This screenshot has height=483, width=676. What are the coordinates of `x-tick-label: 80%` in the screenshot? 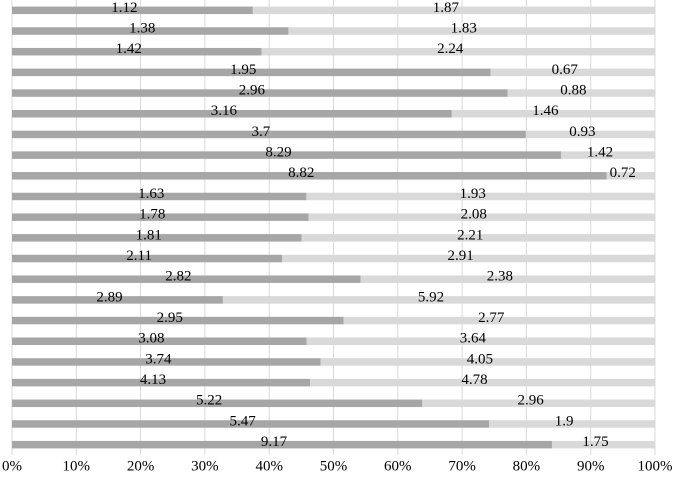 It's located at (527, 466).